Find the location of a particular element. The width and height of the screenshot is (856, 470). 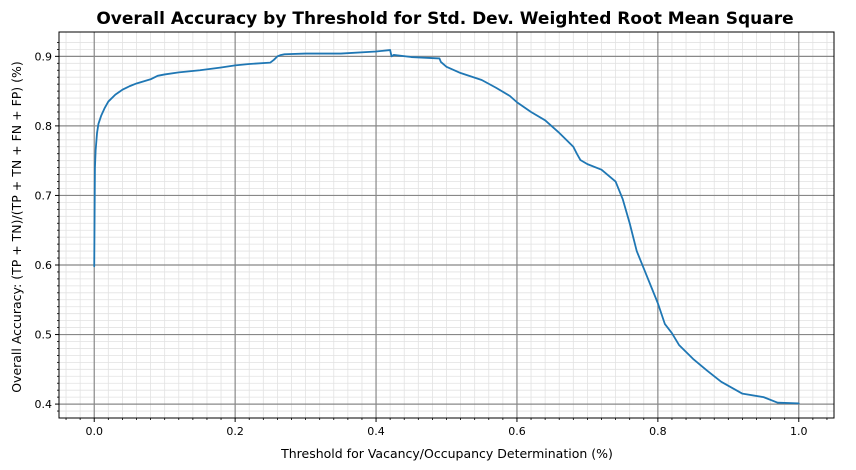

x-tick-label: 0.2 is located at coordinates (235, 431).